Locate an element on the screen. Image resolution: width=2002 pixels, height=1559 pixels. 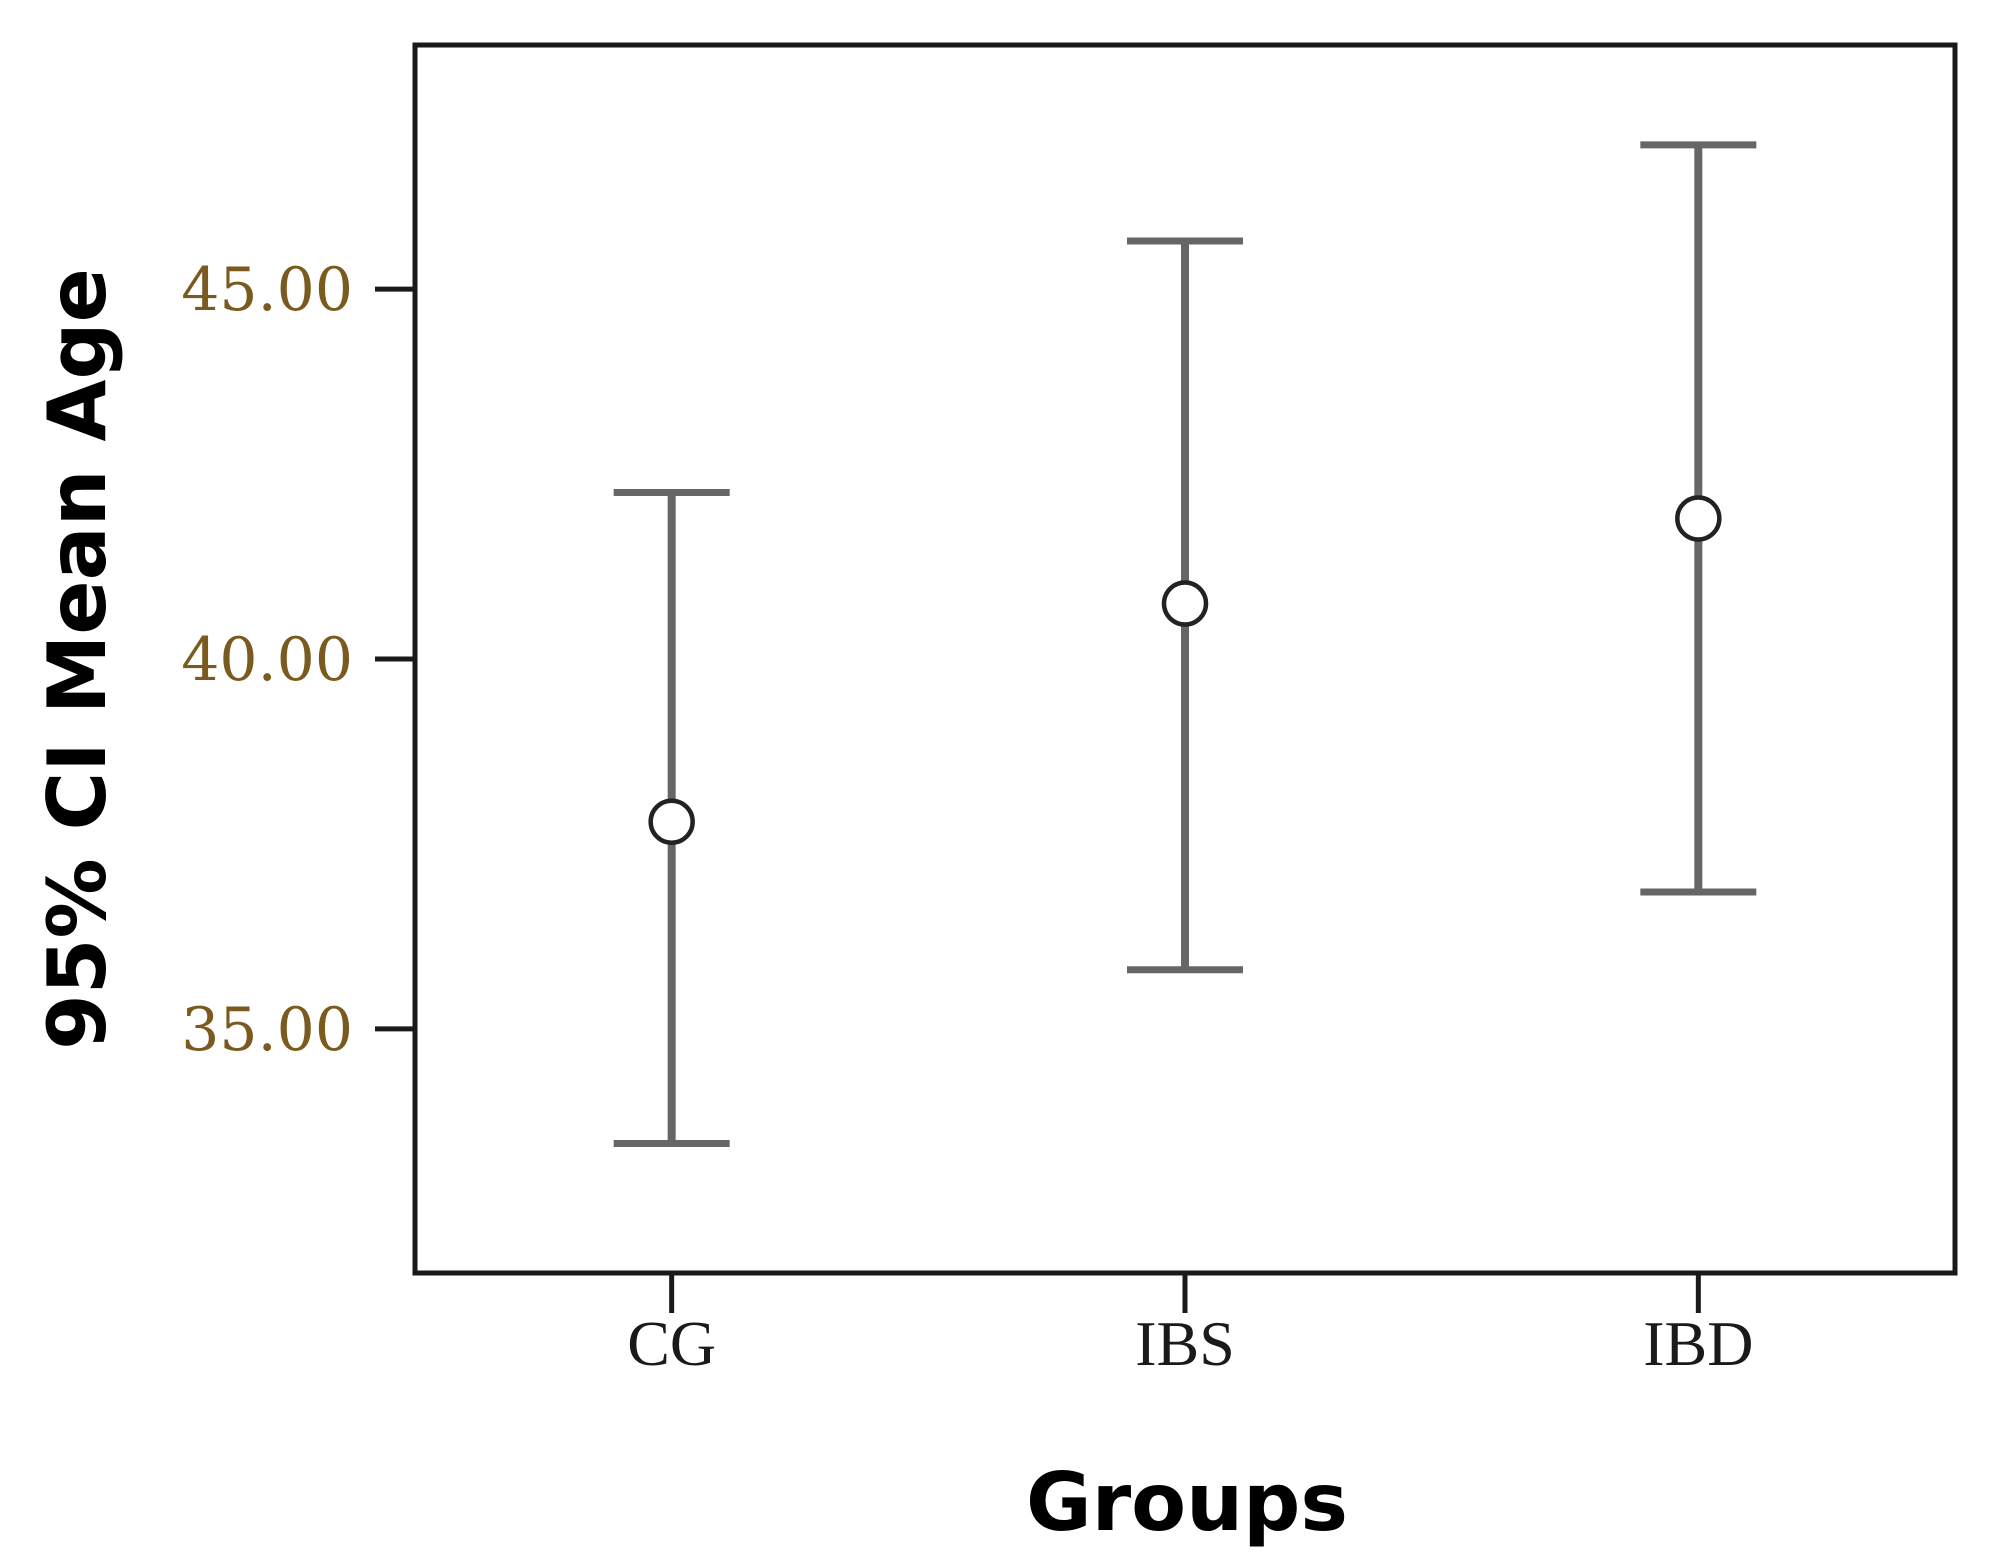
y-tick-label: 40.00 is located at coordinates (267, 660).